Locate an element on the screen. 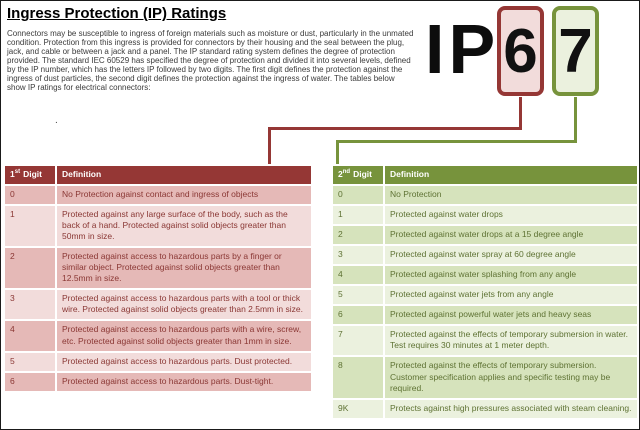 This screenshot has width=640, height=430. green-connector-line-vertical-top is located at coordinates (575, 120).